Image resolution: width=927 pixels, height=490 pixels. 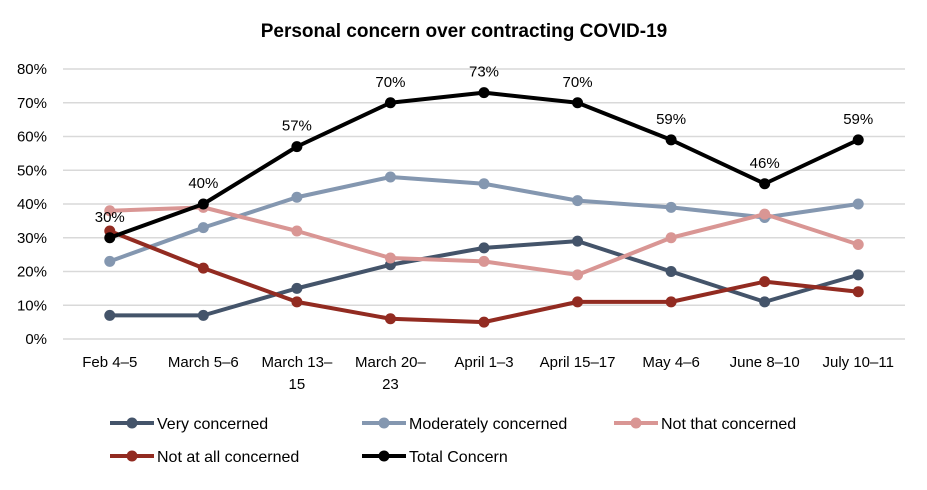 What do you see at coordinates (297, 126) in the screenshot?
I see `data-label: 57%` at bounding box center [297, 126].